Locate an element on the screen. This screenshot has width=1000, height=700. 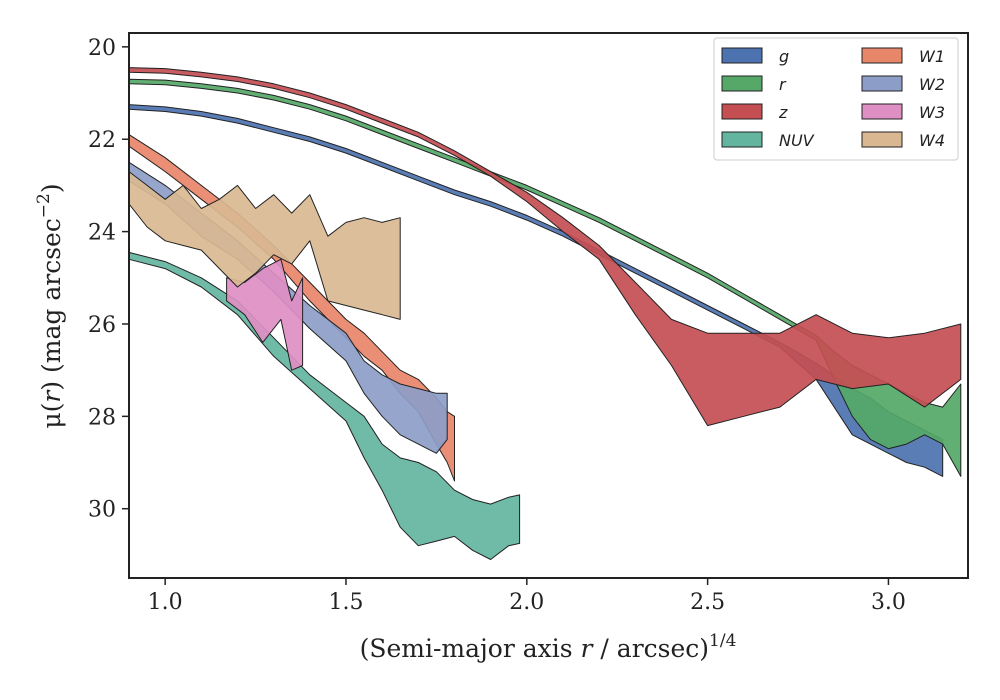
y-tick-label: 22 is located at coordinates (102, 140).